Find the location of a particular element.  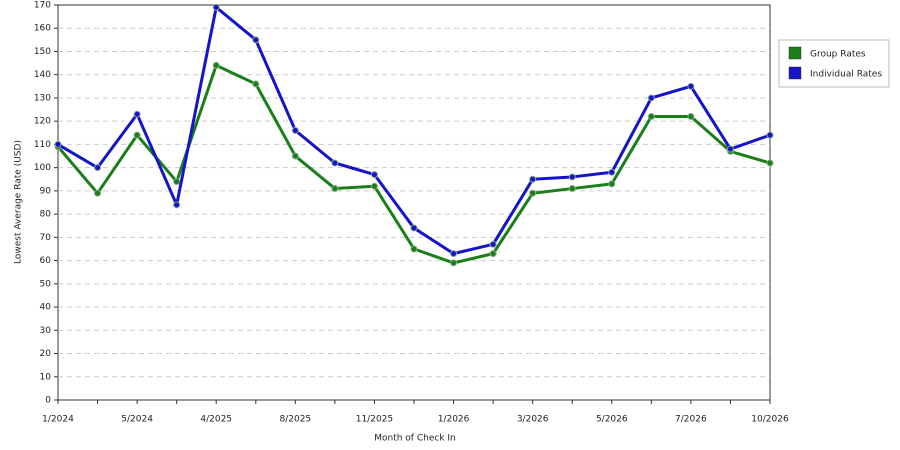

y-tick-label: 70 is located at coordinates (46, 238).